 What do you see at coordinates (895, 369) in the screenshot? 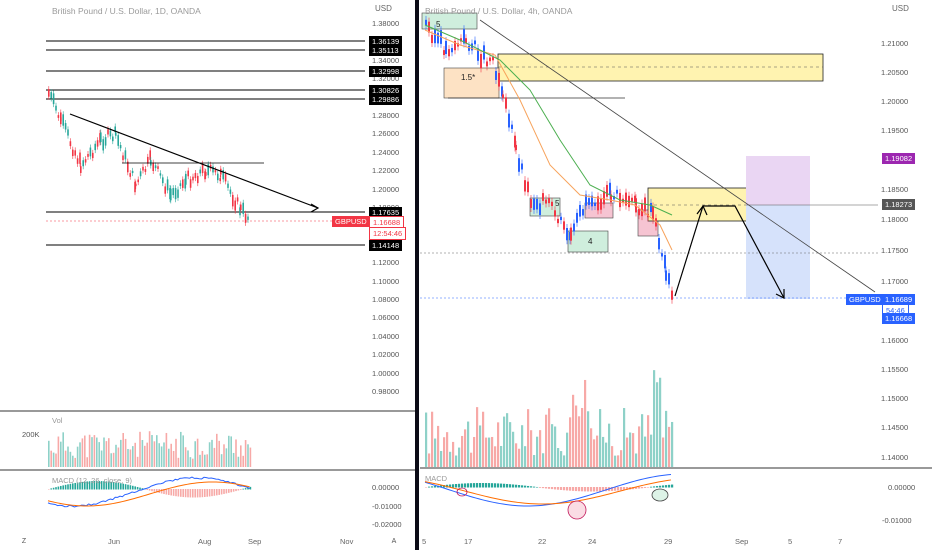
I see `price-axis-label: 1.15500` at bounding box center [895, 369].